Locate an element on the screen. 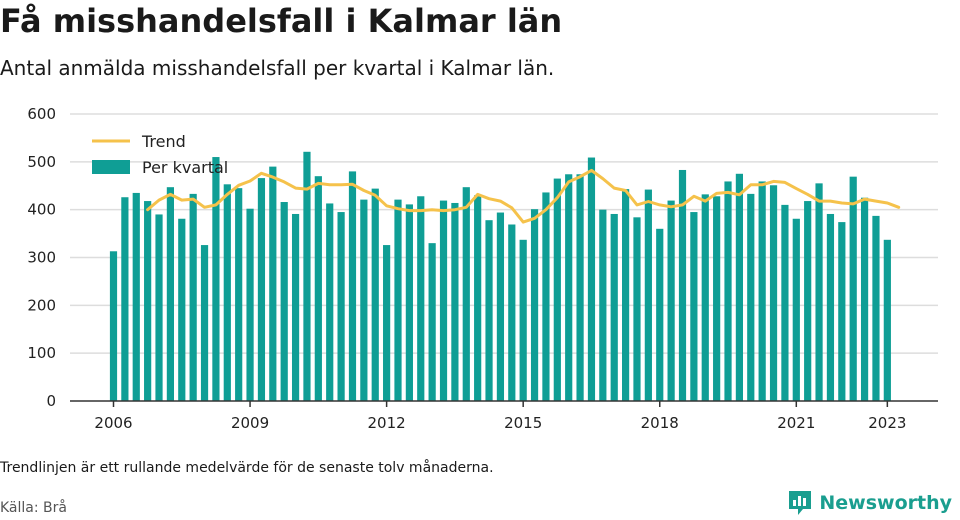  y-tick-label: 300 is located at coordinates (41, 258).